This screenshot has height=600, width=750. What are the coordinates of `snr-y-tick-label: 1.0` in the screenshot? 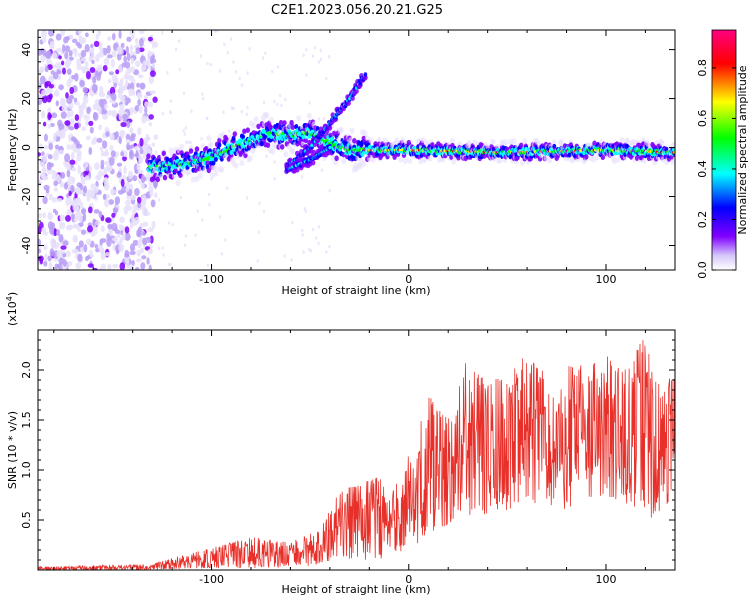 It's located at (26, 470).